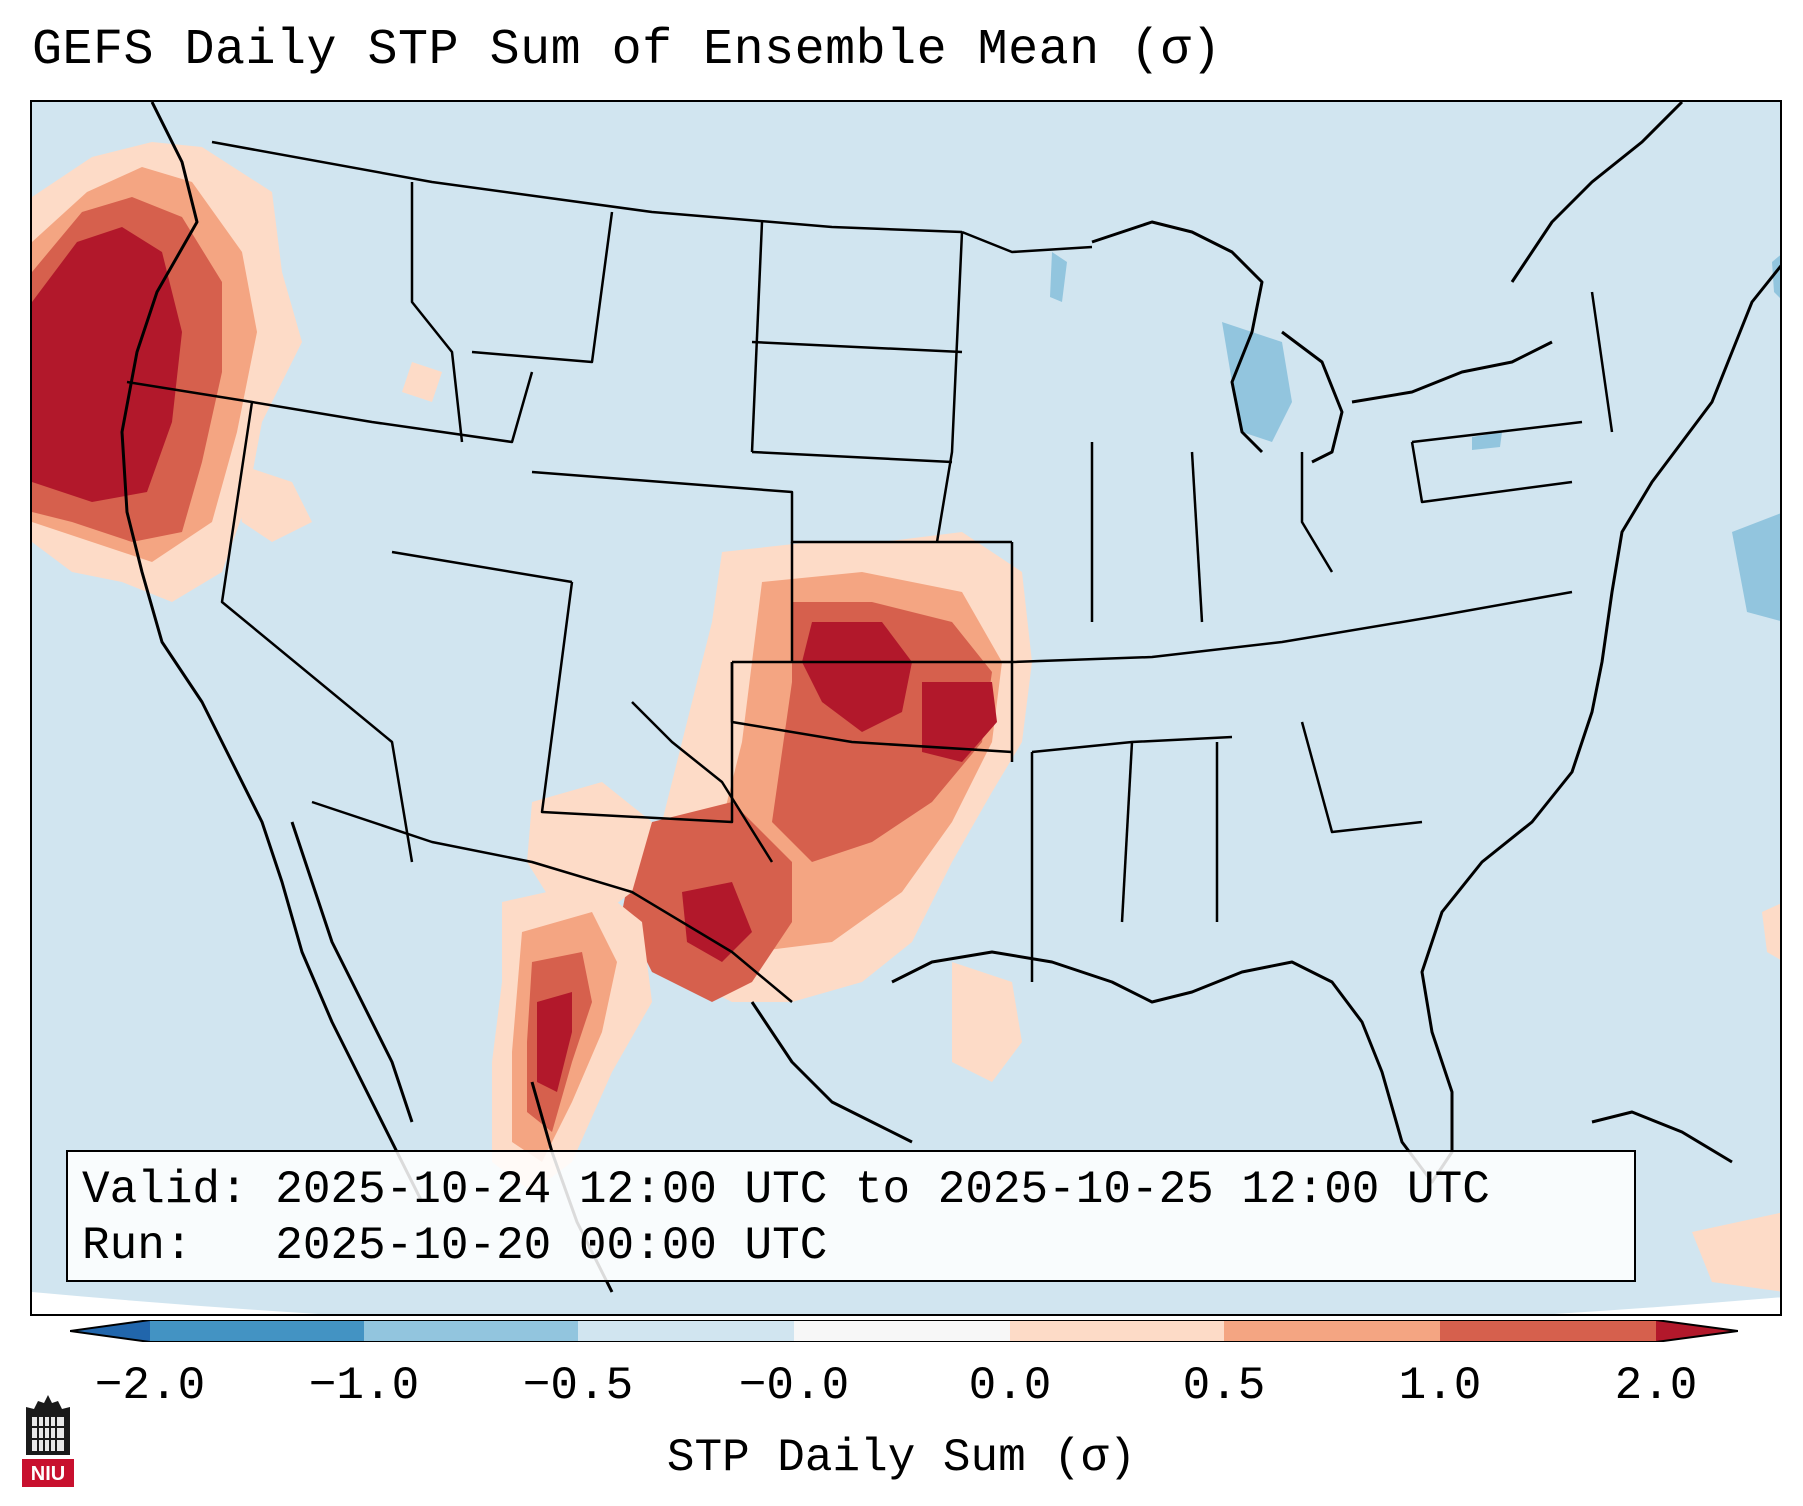  Describe the element at coordinates (627, 50) in the screenshot. I see `map-title: GEFS Daily STP Sum of Ensemble Mean (σ)` at that location.